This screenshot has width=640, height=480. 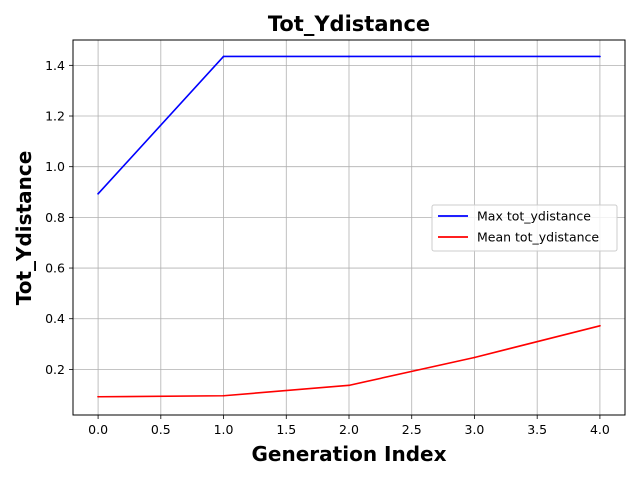 I want to click on x-tick-label: 0.0, so click(x=98, y=429).